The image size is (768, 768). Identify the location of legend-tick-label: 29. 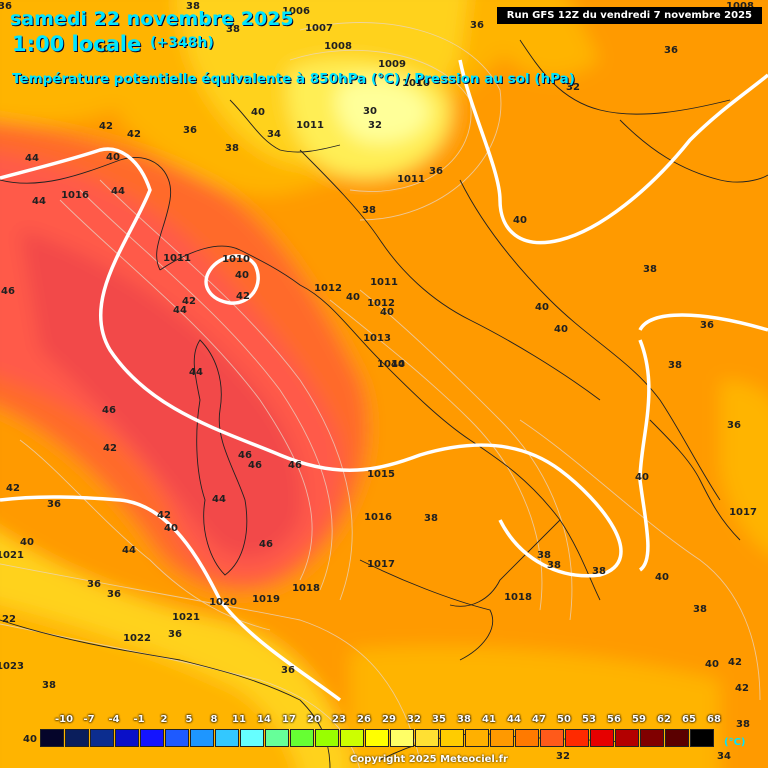
(389, 719).